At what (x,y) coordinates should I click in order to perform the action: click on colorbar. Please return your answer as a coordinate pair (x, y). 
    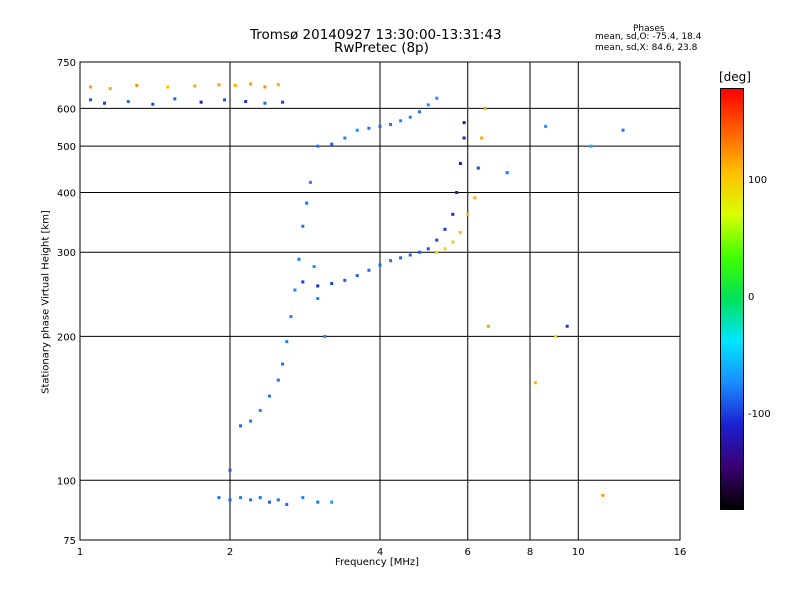
    Looking at the image, I should click on (732, 299).